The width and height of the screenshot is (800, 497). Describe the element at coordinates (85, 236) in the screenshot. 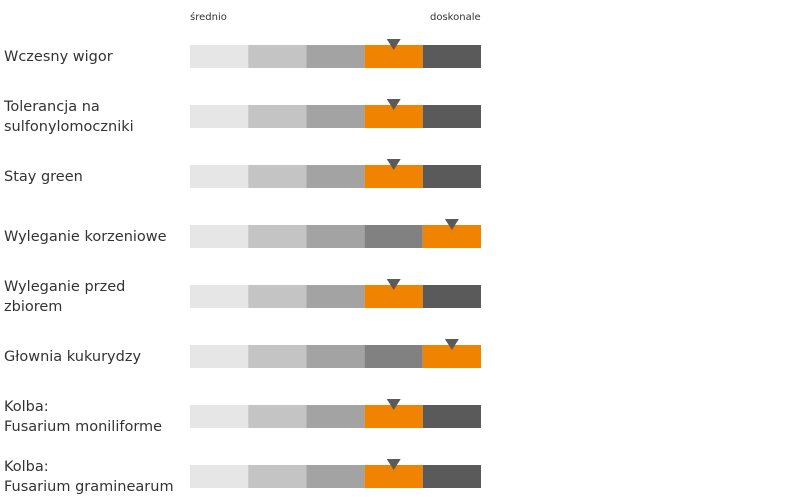

I see `trait-label: Wyleganie korzeniowe` at that location.